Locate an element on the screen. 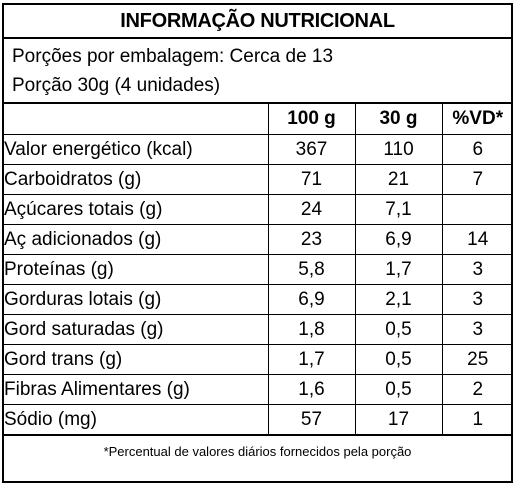 The height and width of the screenshot is (489, 521). table-row: Gord saturadas (g) 1,8 0,5 3 is located at coordinates (258, 329).